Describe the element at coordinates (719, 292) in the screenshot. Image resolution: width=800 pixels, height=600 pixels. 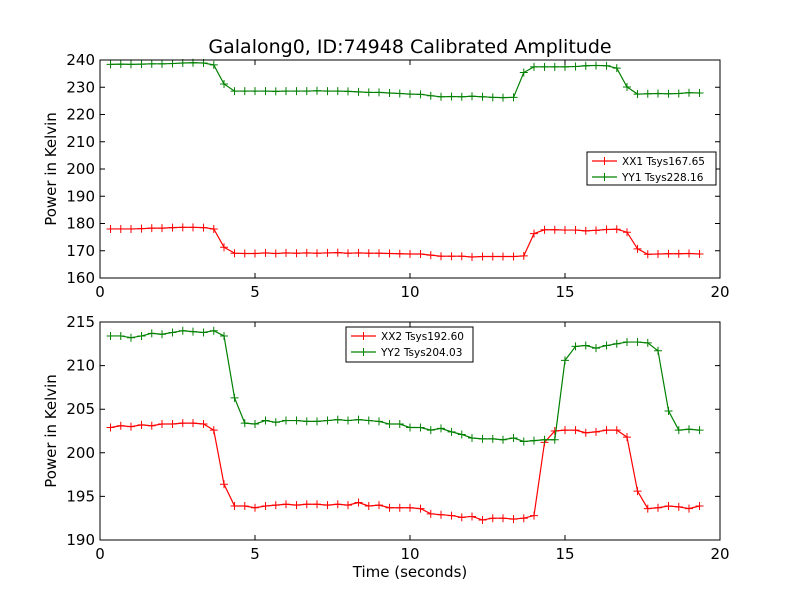
I see `x-tick-label: 20` at that location.